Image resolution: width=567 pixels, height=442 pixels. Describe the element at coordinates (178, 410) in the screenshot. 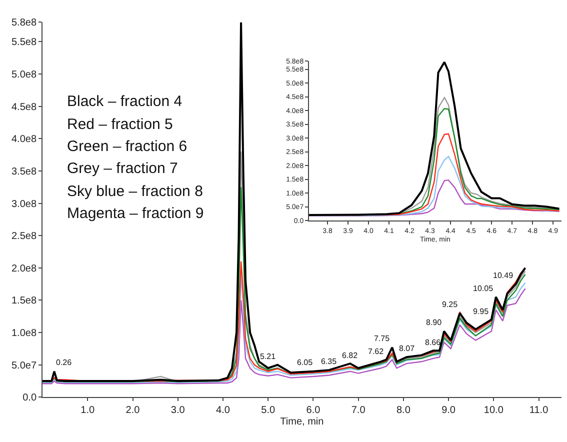

I see `x-tick-label: 3.0` at that location.